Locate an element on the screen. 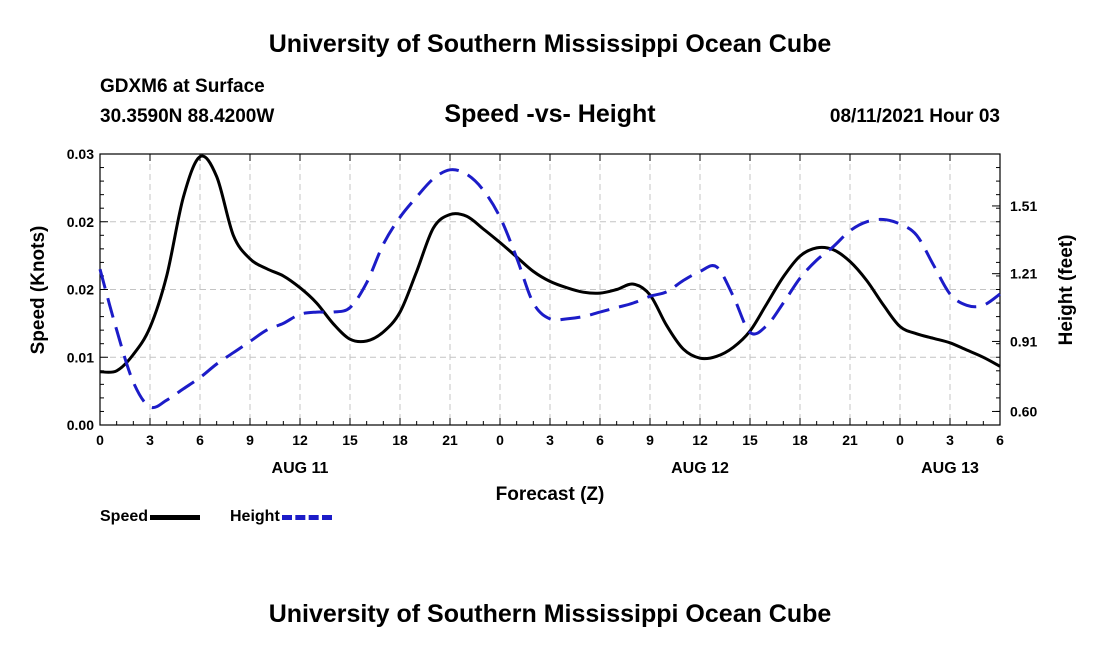 The image size is (1100, 650). y2-tick-label: 1.21 is located at coordinates (1023, 274).